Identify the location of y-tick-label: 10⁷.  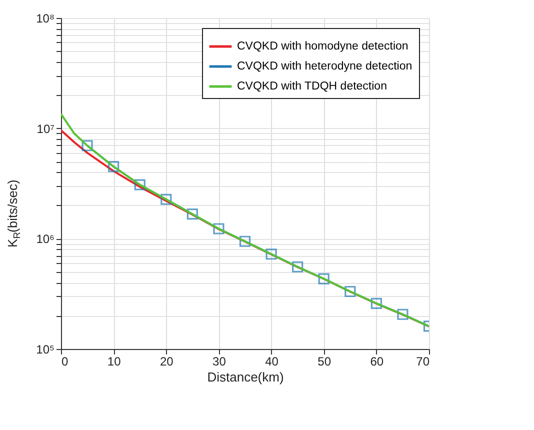
(45, 129).